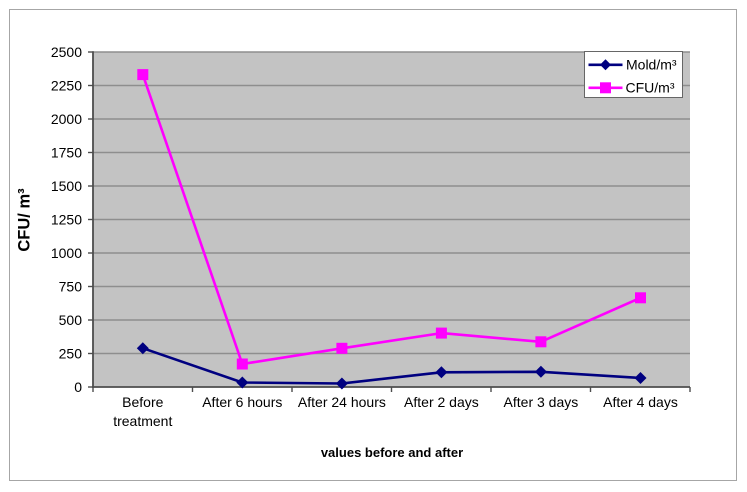 The width and height of the screenshot is (747, 492). I want to click on svg-text: 0, so click(78, 387).